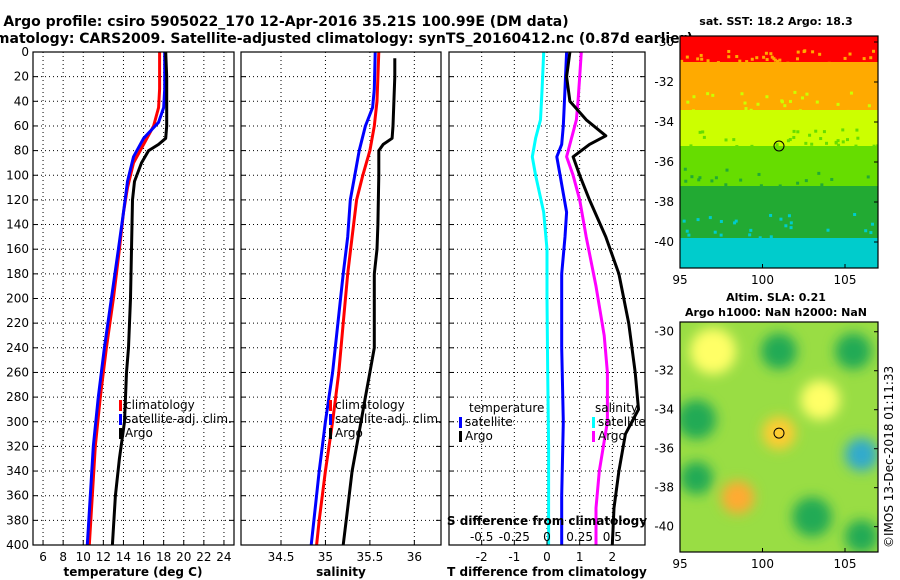  I want to click on s-difference-tick-label: 0, so click(547, 537).